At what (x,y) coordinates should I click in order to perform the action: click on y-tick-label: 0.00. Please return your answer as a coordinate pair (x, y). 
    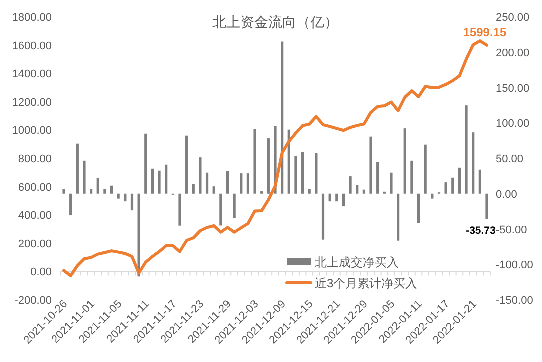
    Looking at the image, I should click on (41, 272).